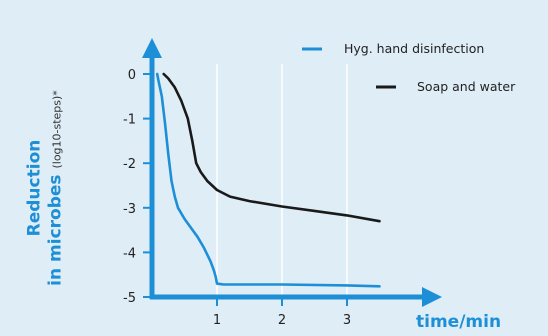 The height and width of the screenshot is (336, 548). What do you see at coordinates (132, 75) in the screenshot?
I see `y-tick-label-0: 0` at bounding box center [132, 75].